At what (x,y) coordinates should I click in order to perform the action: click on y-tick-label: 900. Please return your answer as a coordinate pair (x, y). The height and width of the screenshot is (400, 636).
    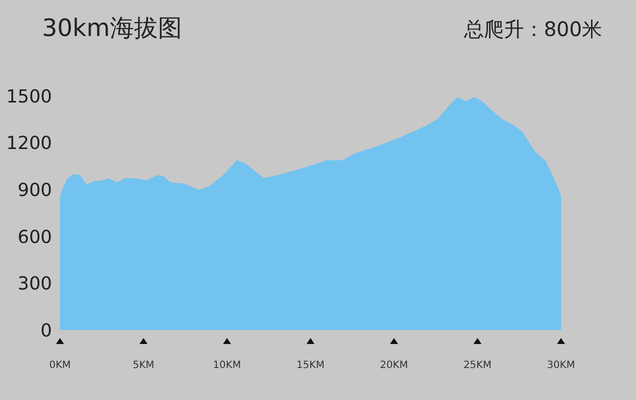
    Looking at the image, I should click on (35, 190).